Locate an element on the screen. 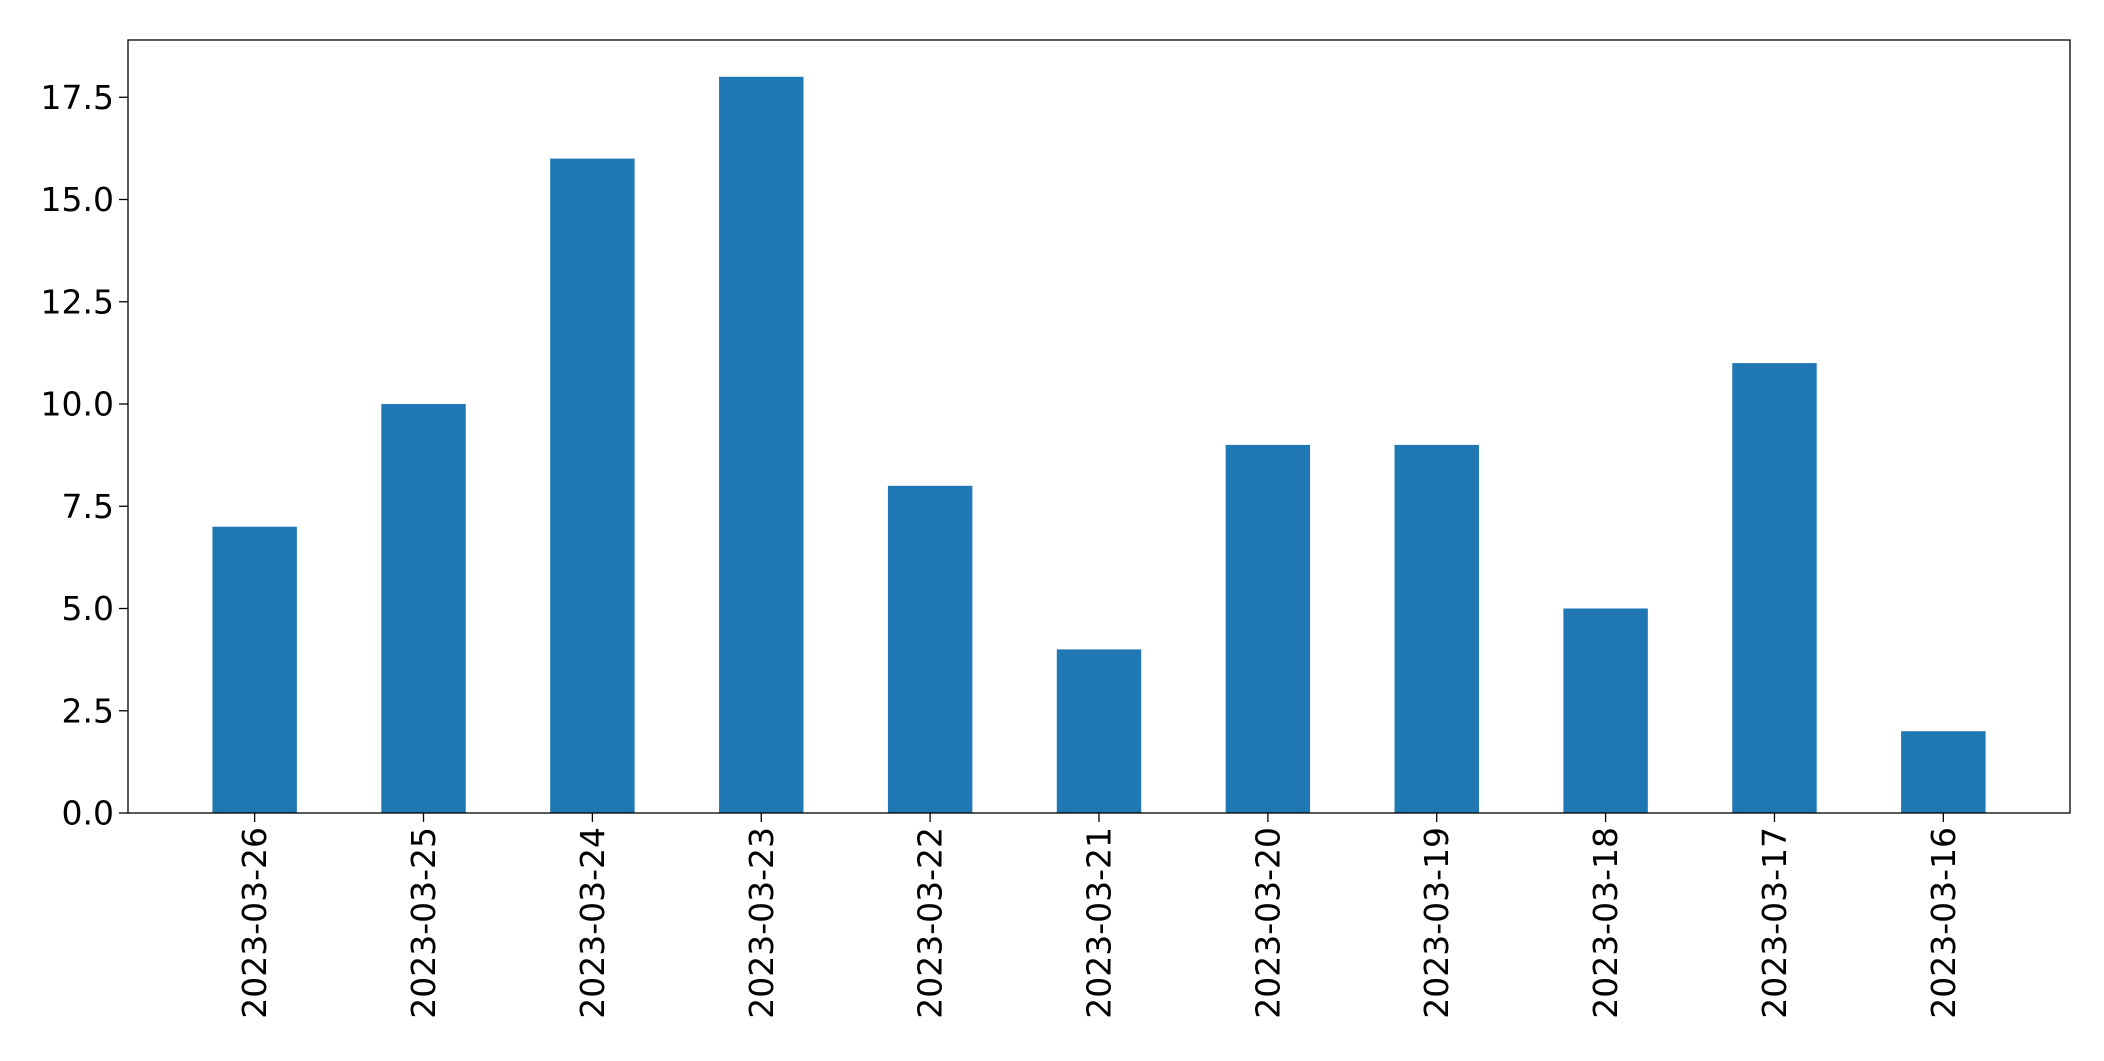 Image resolution: width=2104 pixels, height=1061 pixels. y-tick-label: 2.5 is located at coordinates (88, 710).